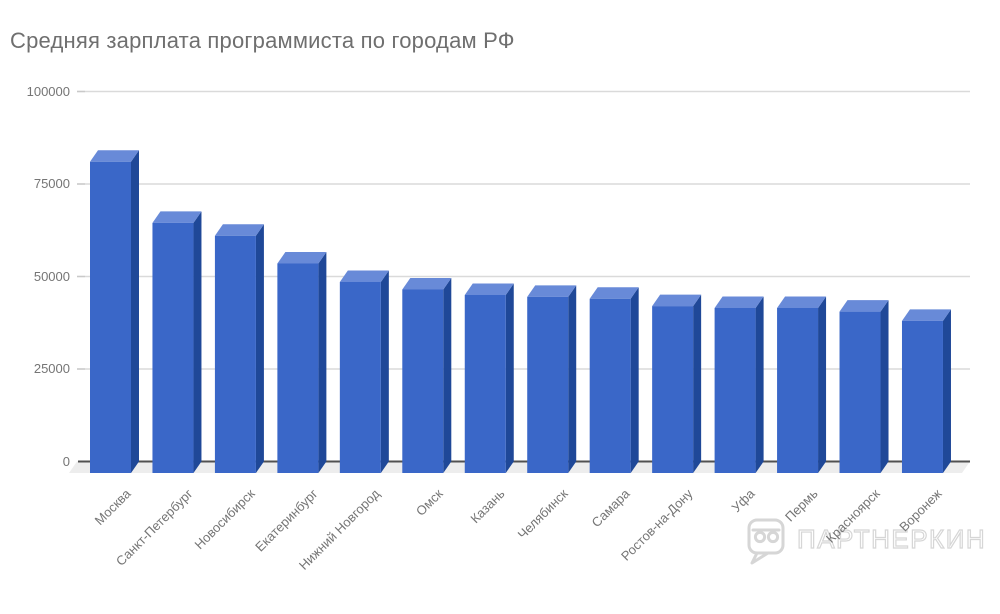  I want to click on chart-floor, so click(519, 466).